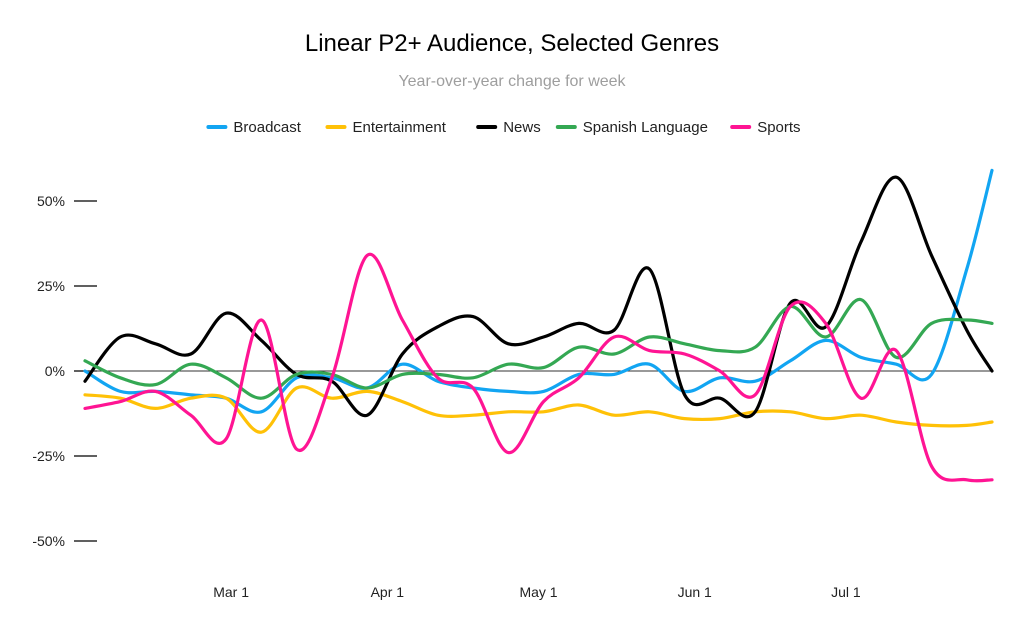  Describe the element at coordinates (522, 127) in the screenshot. I see `legend-label-news: News` at that location.